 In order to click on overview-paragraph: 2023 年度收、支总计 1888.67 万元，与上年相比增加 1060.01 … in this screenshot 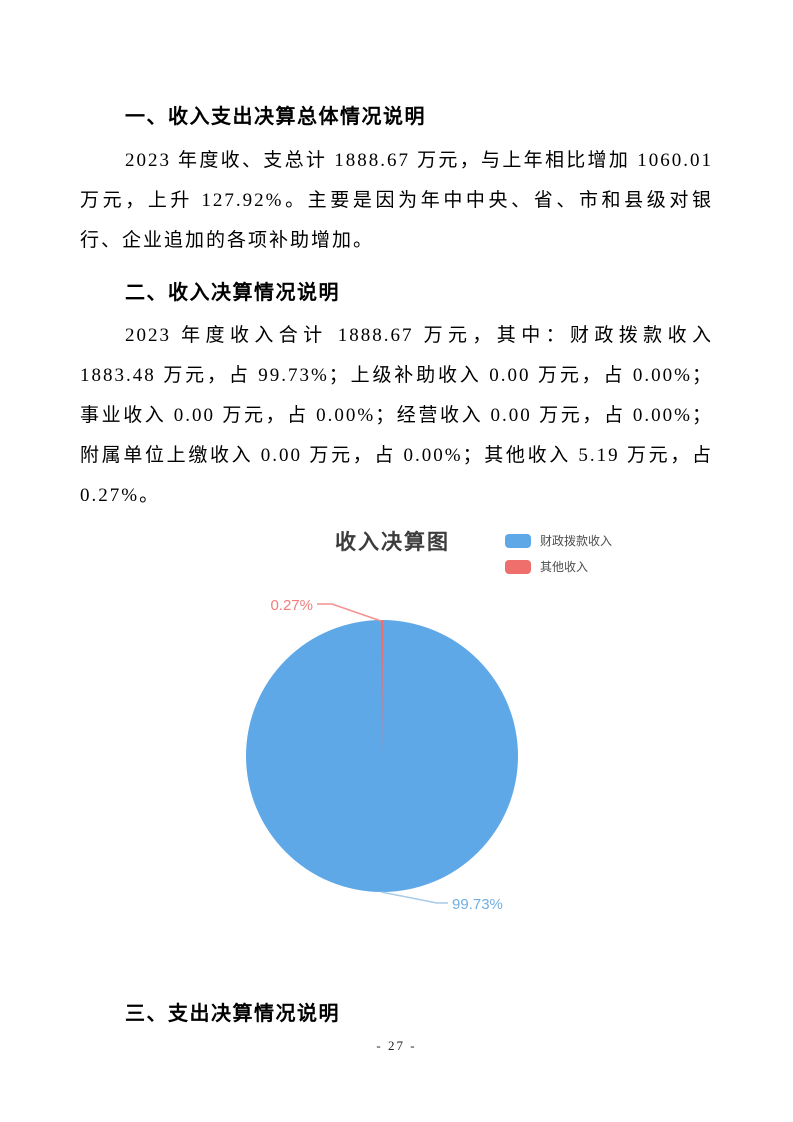, I will do `click(396, 200)`.